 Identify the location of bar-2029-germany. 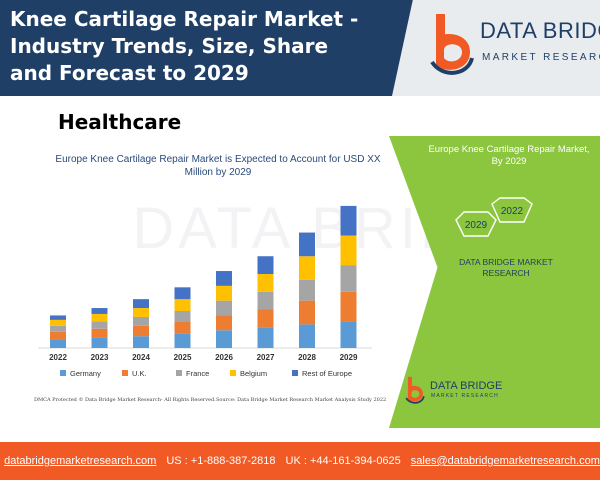
(348, 334).